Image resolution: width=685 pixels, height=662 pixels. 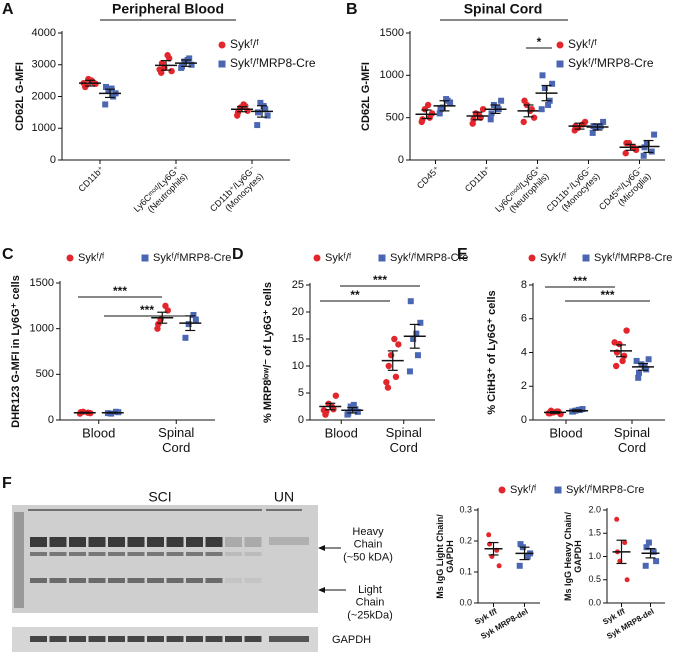 I want to click on y-tick-label: 0.2, so click(x=465, y=540).